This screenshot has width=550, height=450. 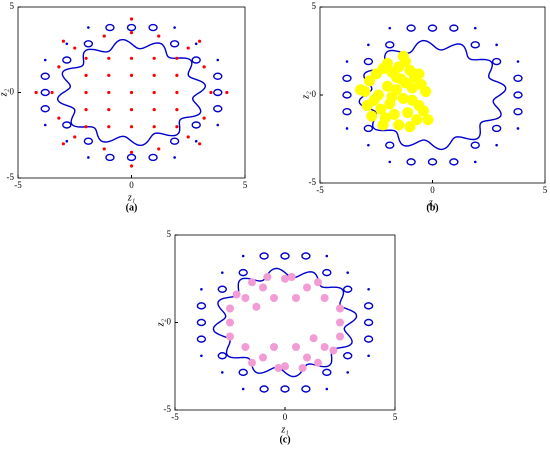 I want to click on caption: (b), so click(x=432, y=207).